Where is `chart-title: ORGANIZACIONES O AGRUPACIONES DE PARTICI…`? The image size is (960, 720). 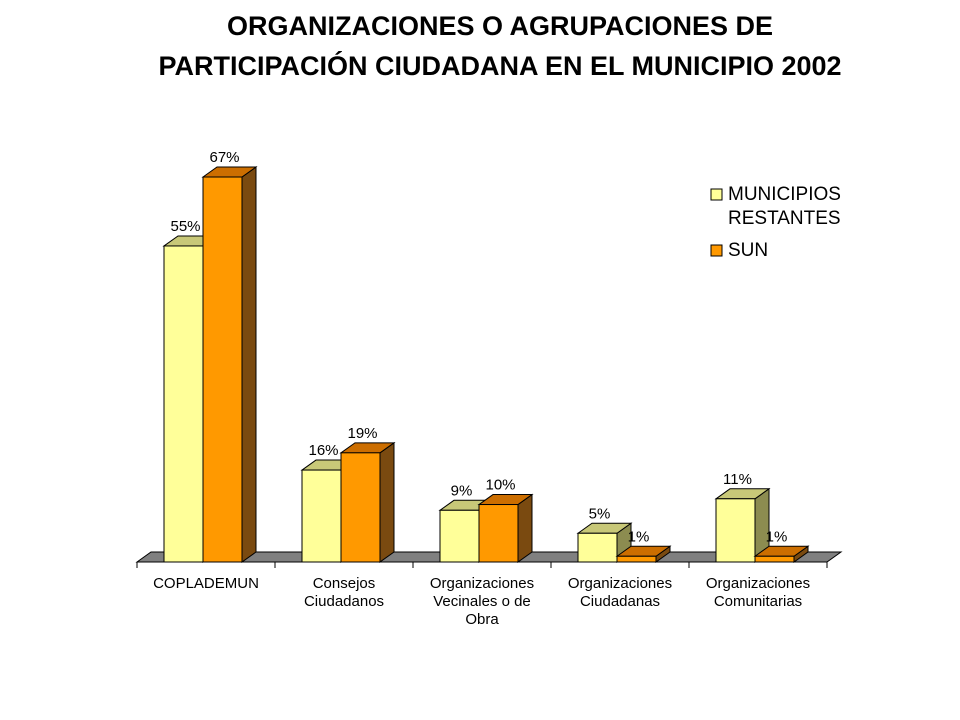 chart-title: ORGANIZACIONES O AGRUPACIONES DE PARTICI… is located at coordinates (480, 46).